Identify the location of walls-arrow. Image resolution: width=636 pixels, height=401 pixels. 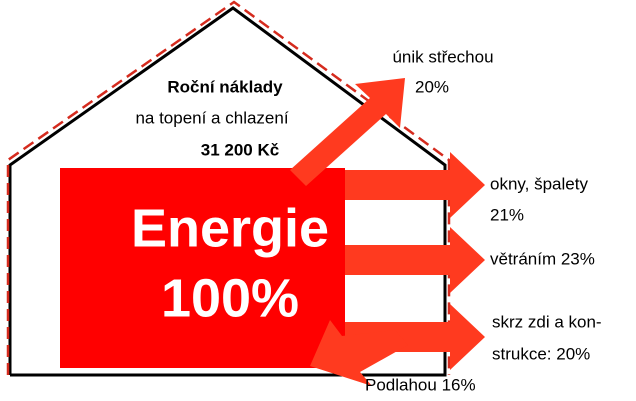
(415, 337).